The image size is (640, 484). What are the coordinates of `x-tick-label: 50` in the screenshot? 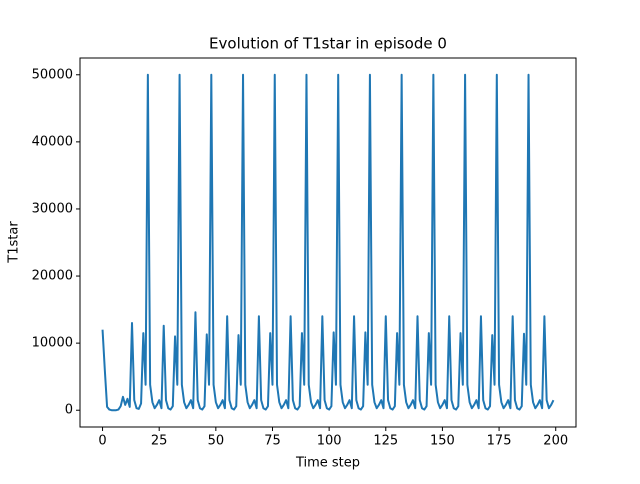 It's located at (216, 441).